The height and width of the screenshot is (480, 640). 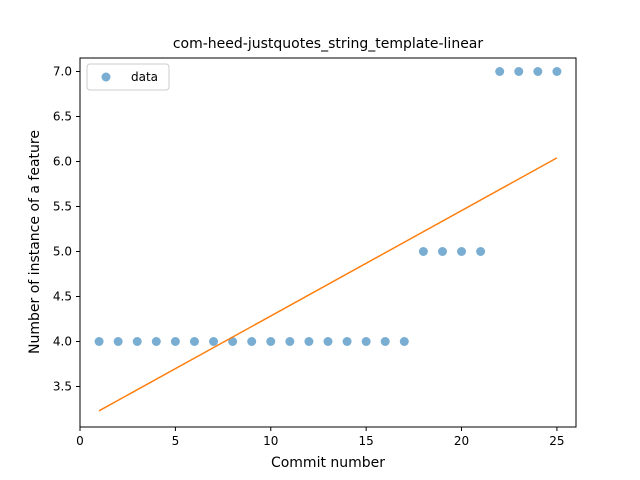 What do you see at coordinates (556, 441) in the screenshot?
I see `x-tick-label: 25` at bounding box center [556, 441].